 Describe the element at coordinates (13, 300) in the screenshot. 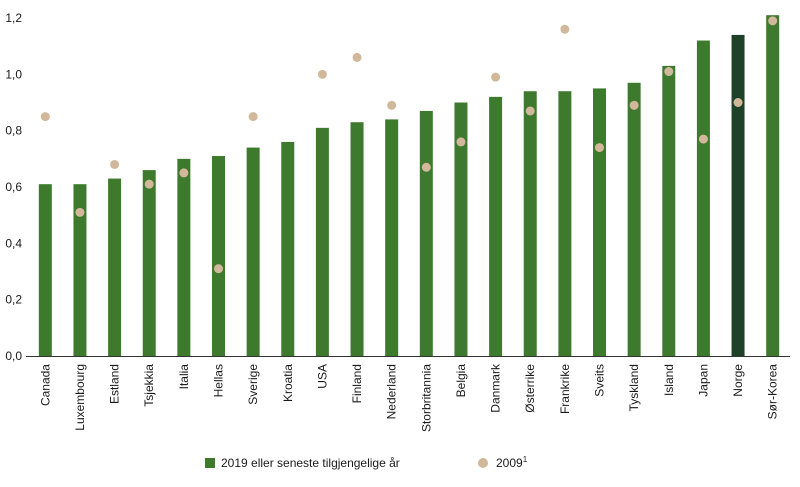

I see `y-tick-label: 0,2` at that location.